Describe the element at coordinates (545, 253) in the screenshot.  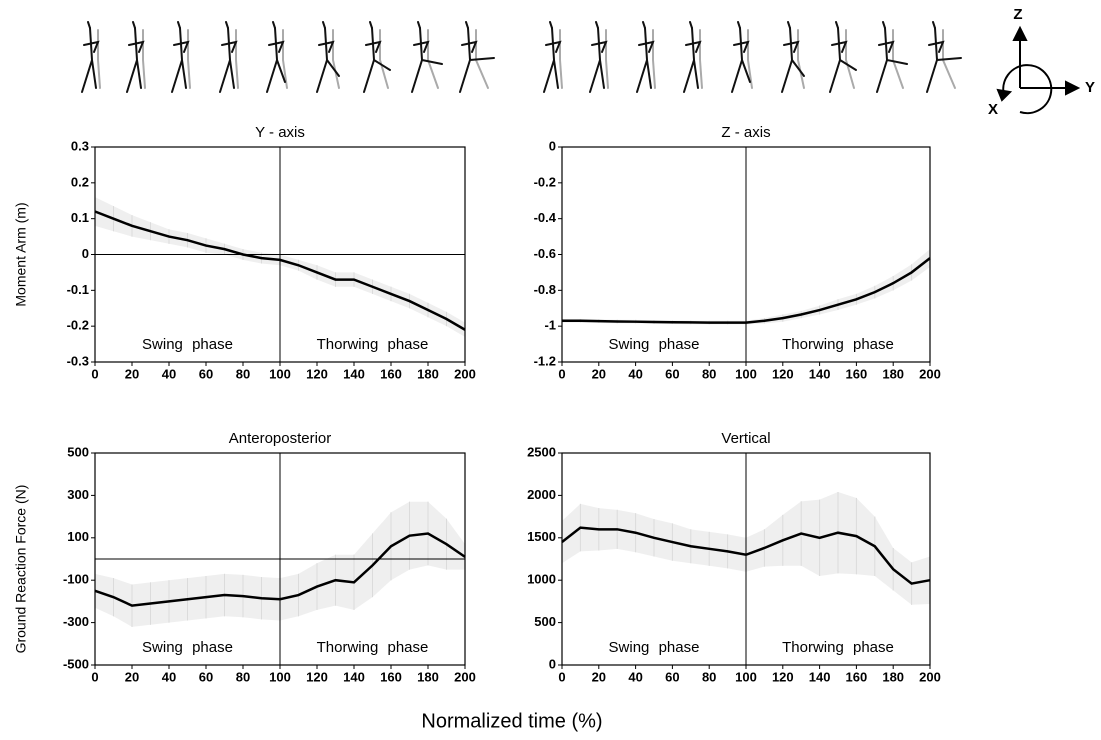
I see `y-tick-label: -0.6` at that location.